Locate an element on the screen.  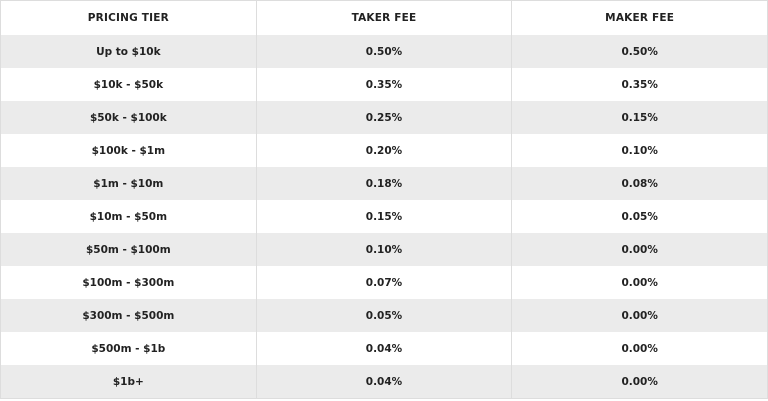
table-cell: $50m - $100m is located at coordinates (128, 249).